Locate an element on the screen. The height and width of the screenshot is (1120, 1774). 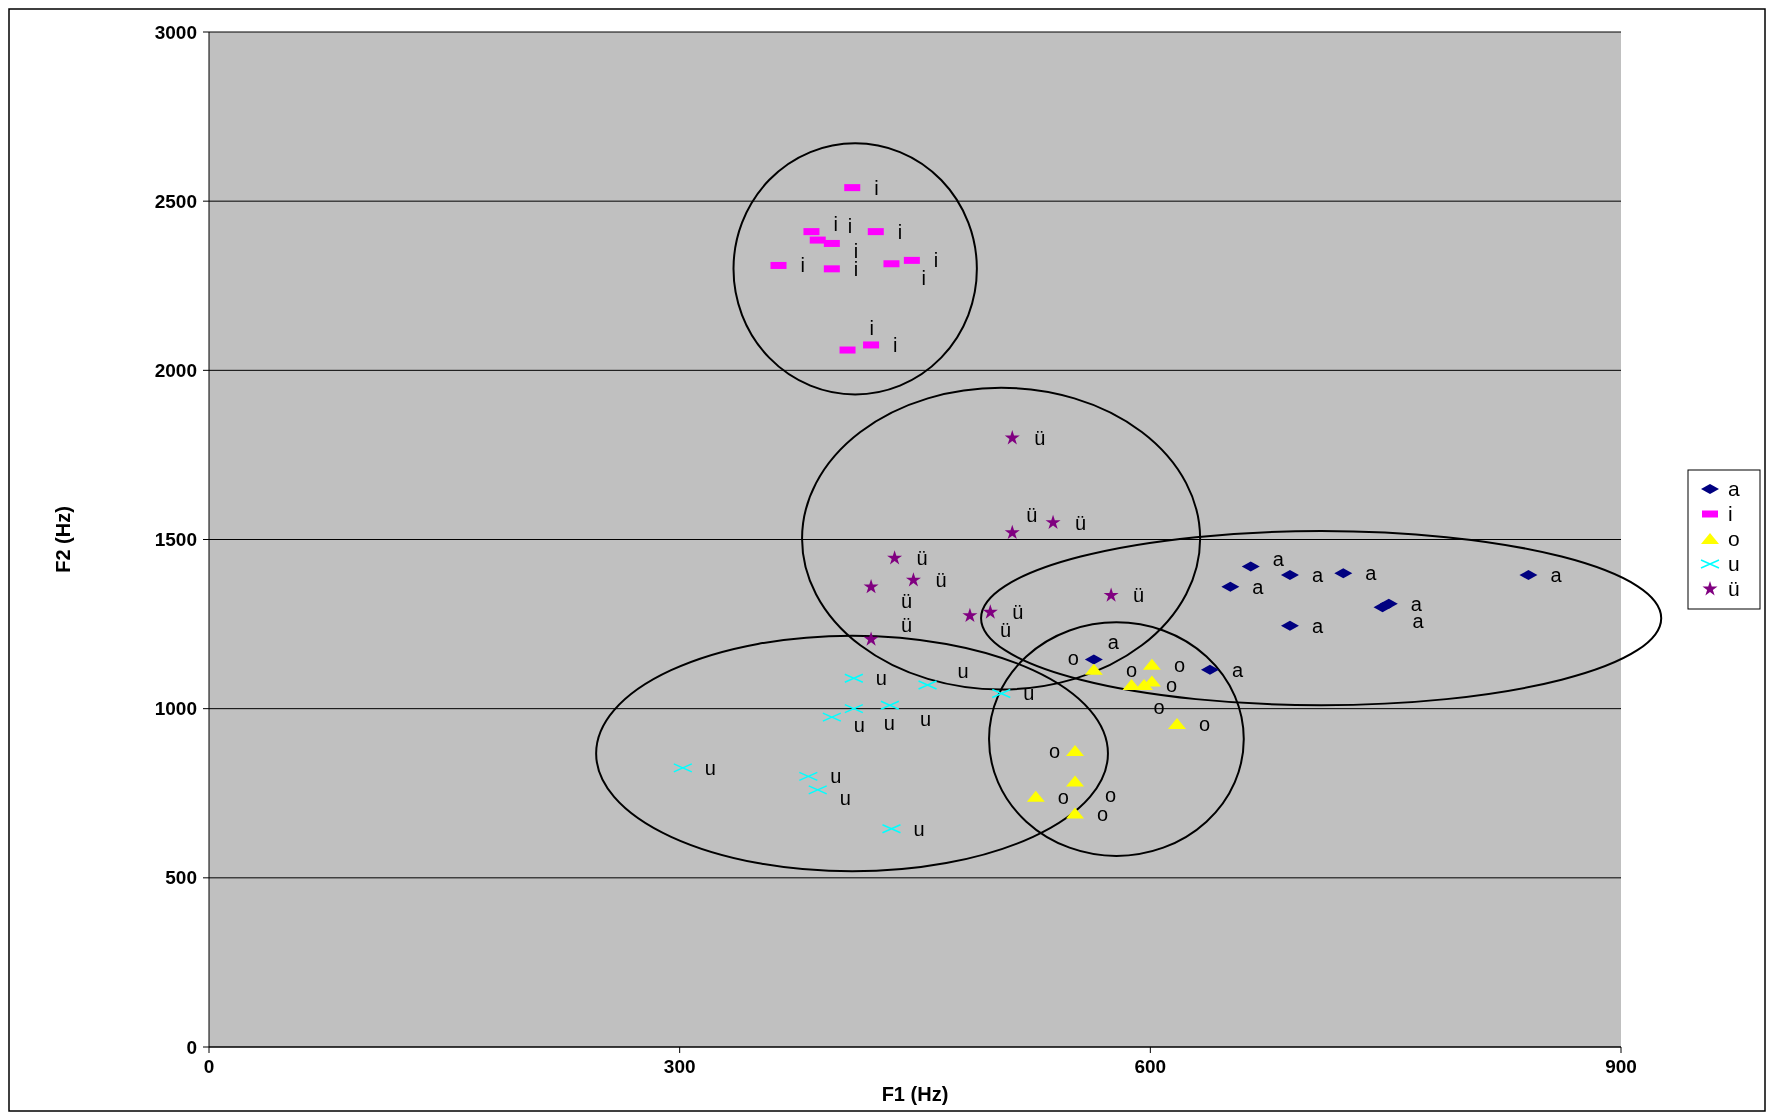
y-tick-label: 500 is located at coordinates (181, 878).